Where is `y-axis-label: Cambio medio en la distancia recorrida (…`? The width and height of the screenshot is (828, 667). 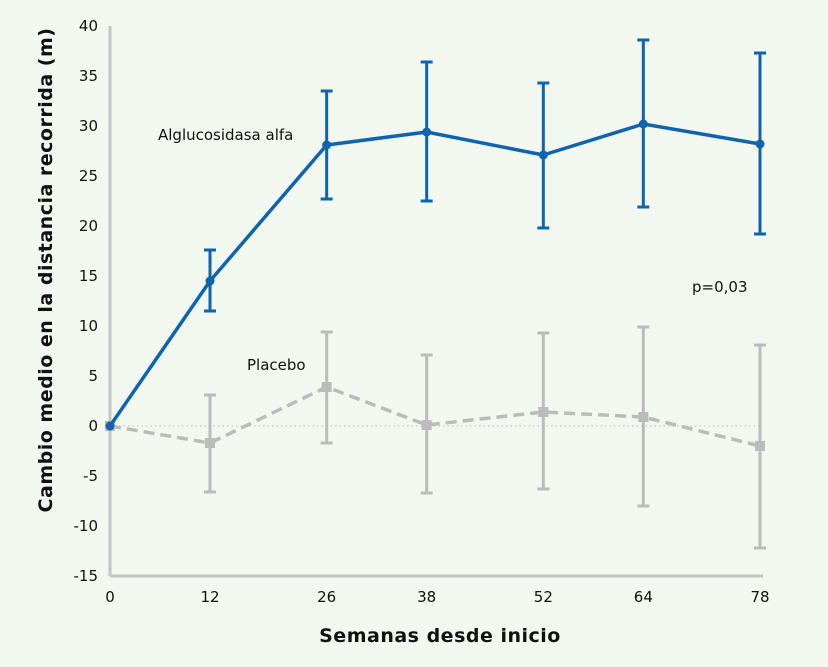 y-axis-label: Cambio medio en la distancia recorrida (… is located at coordinates (46, 270).